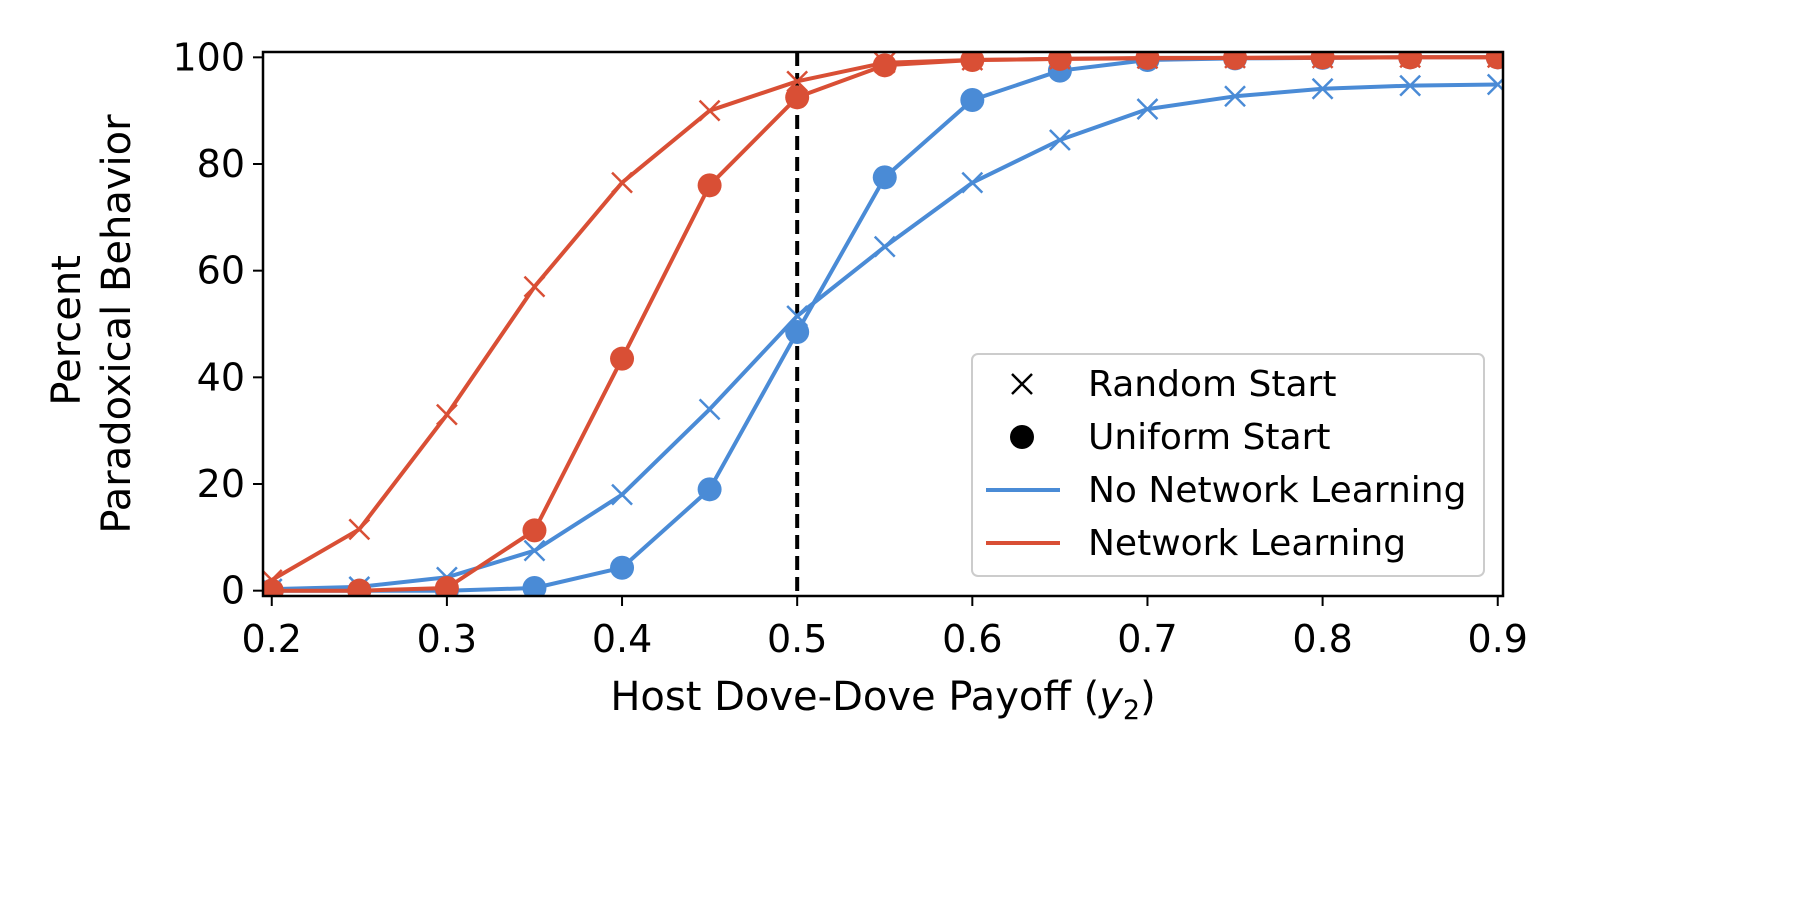 The width and height of the screenshot is (1800, 900). Describe the element at coordinates (117, 324) in the screenshot. I see `y-axis-label-line-2: Paradoxical Behavior` at that location.